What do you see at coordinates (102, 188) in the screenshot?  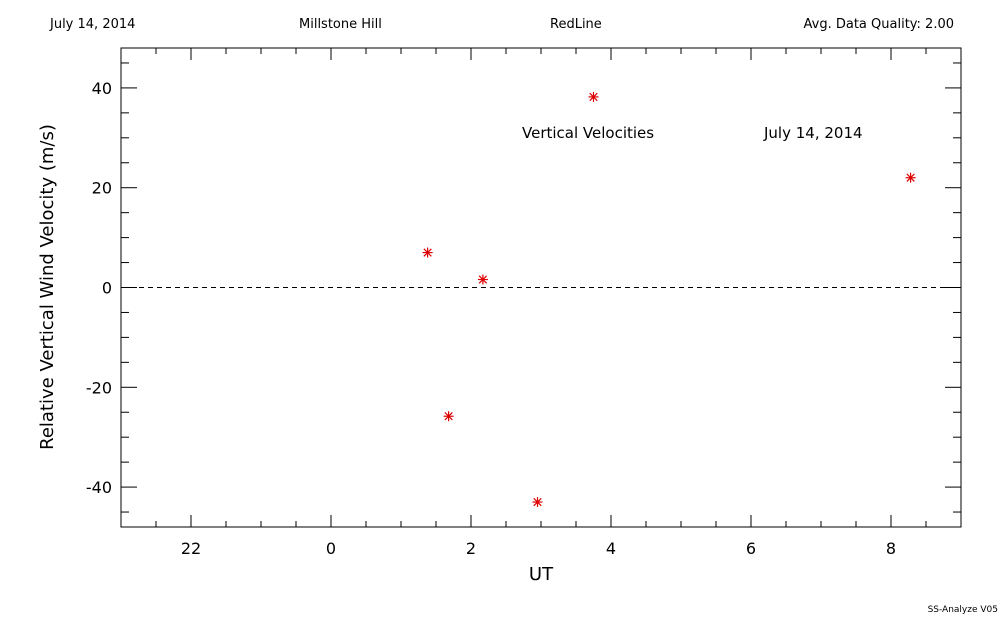 I see `y-tick-label: 20` at bounding box center [102, 188].